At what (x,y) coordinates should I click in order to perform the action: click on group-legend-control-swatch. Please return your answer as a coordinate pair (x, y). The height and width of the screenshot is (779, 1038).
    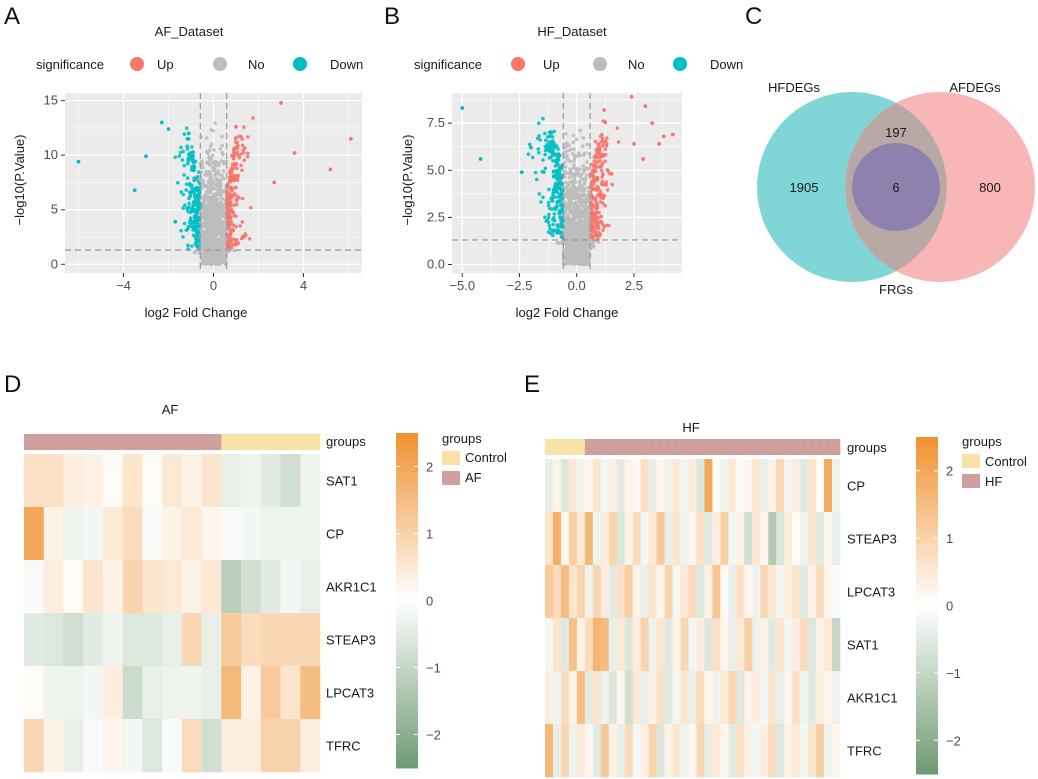
    Looking at the image, I should click on (451, 458).